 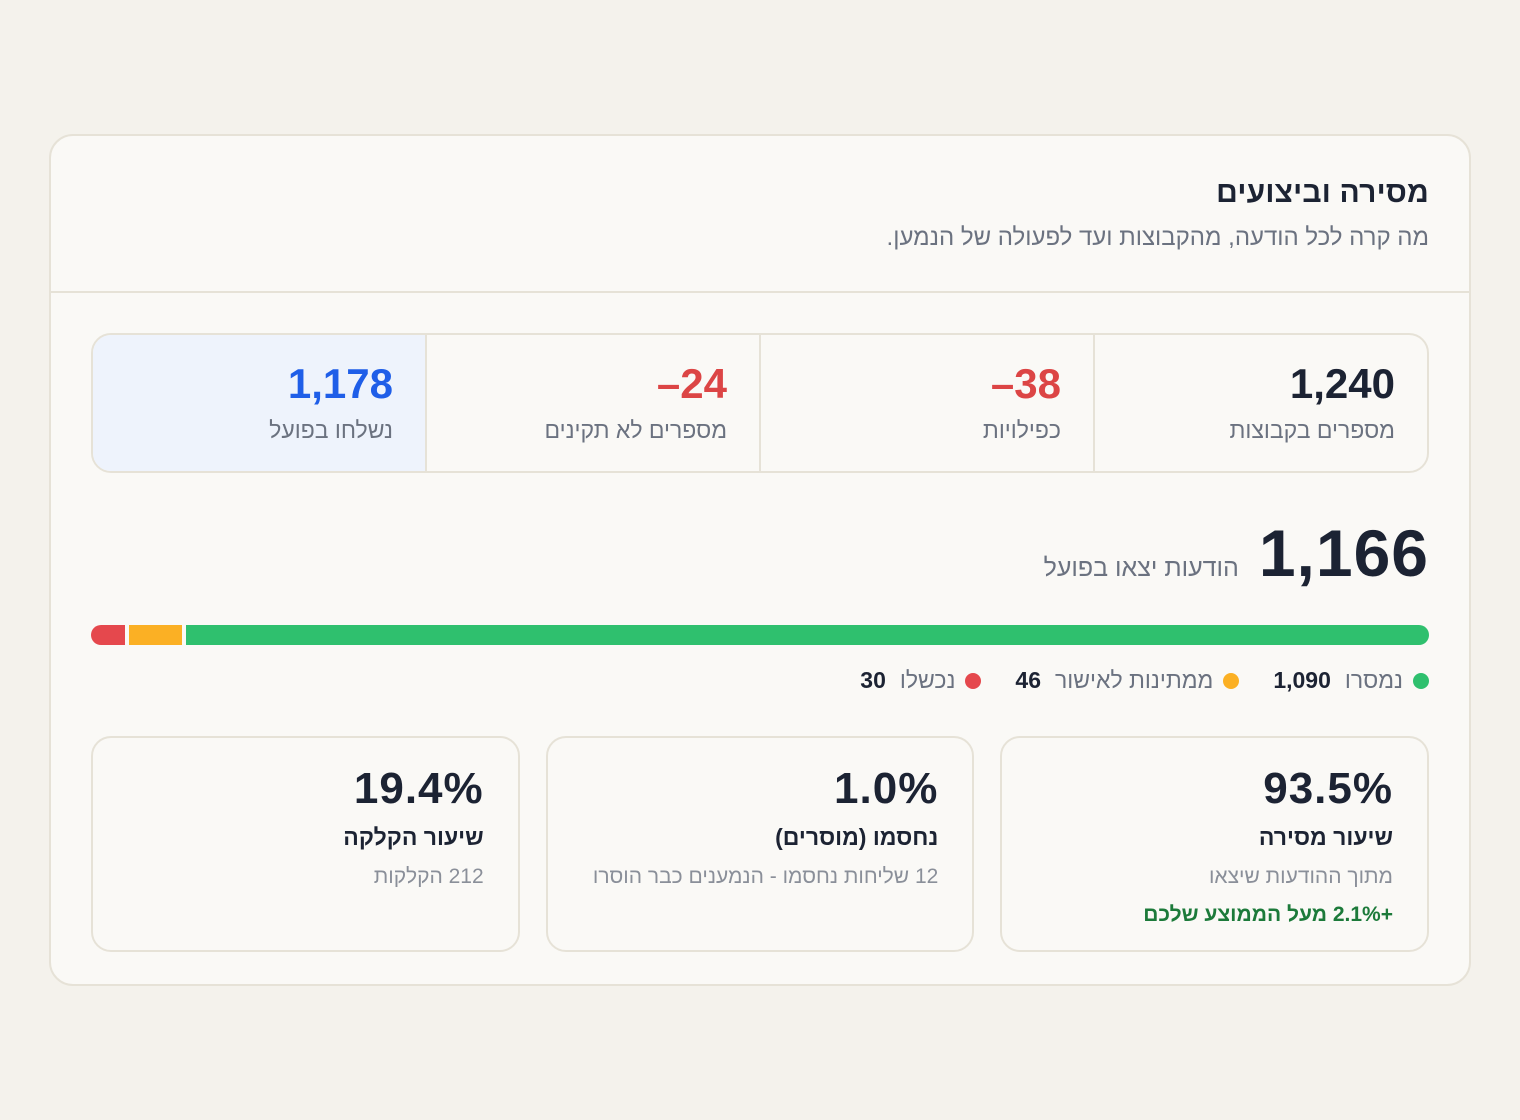 What do you see at coordinates (1021, 430) in the screenshot?
I see `funnel-label: כפילויות` at bounding box center [1021, 430].